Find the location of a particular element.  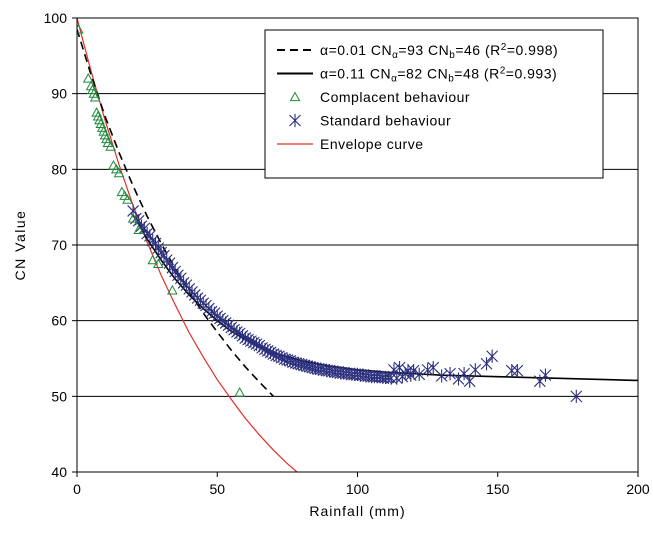

legend-label-part: α=0.01 CN is located at coordinates (356, 50).